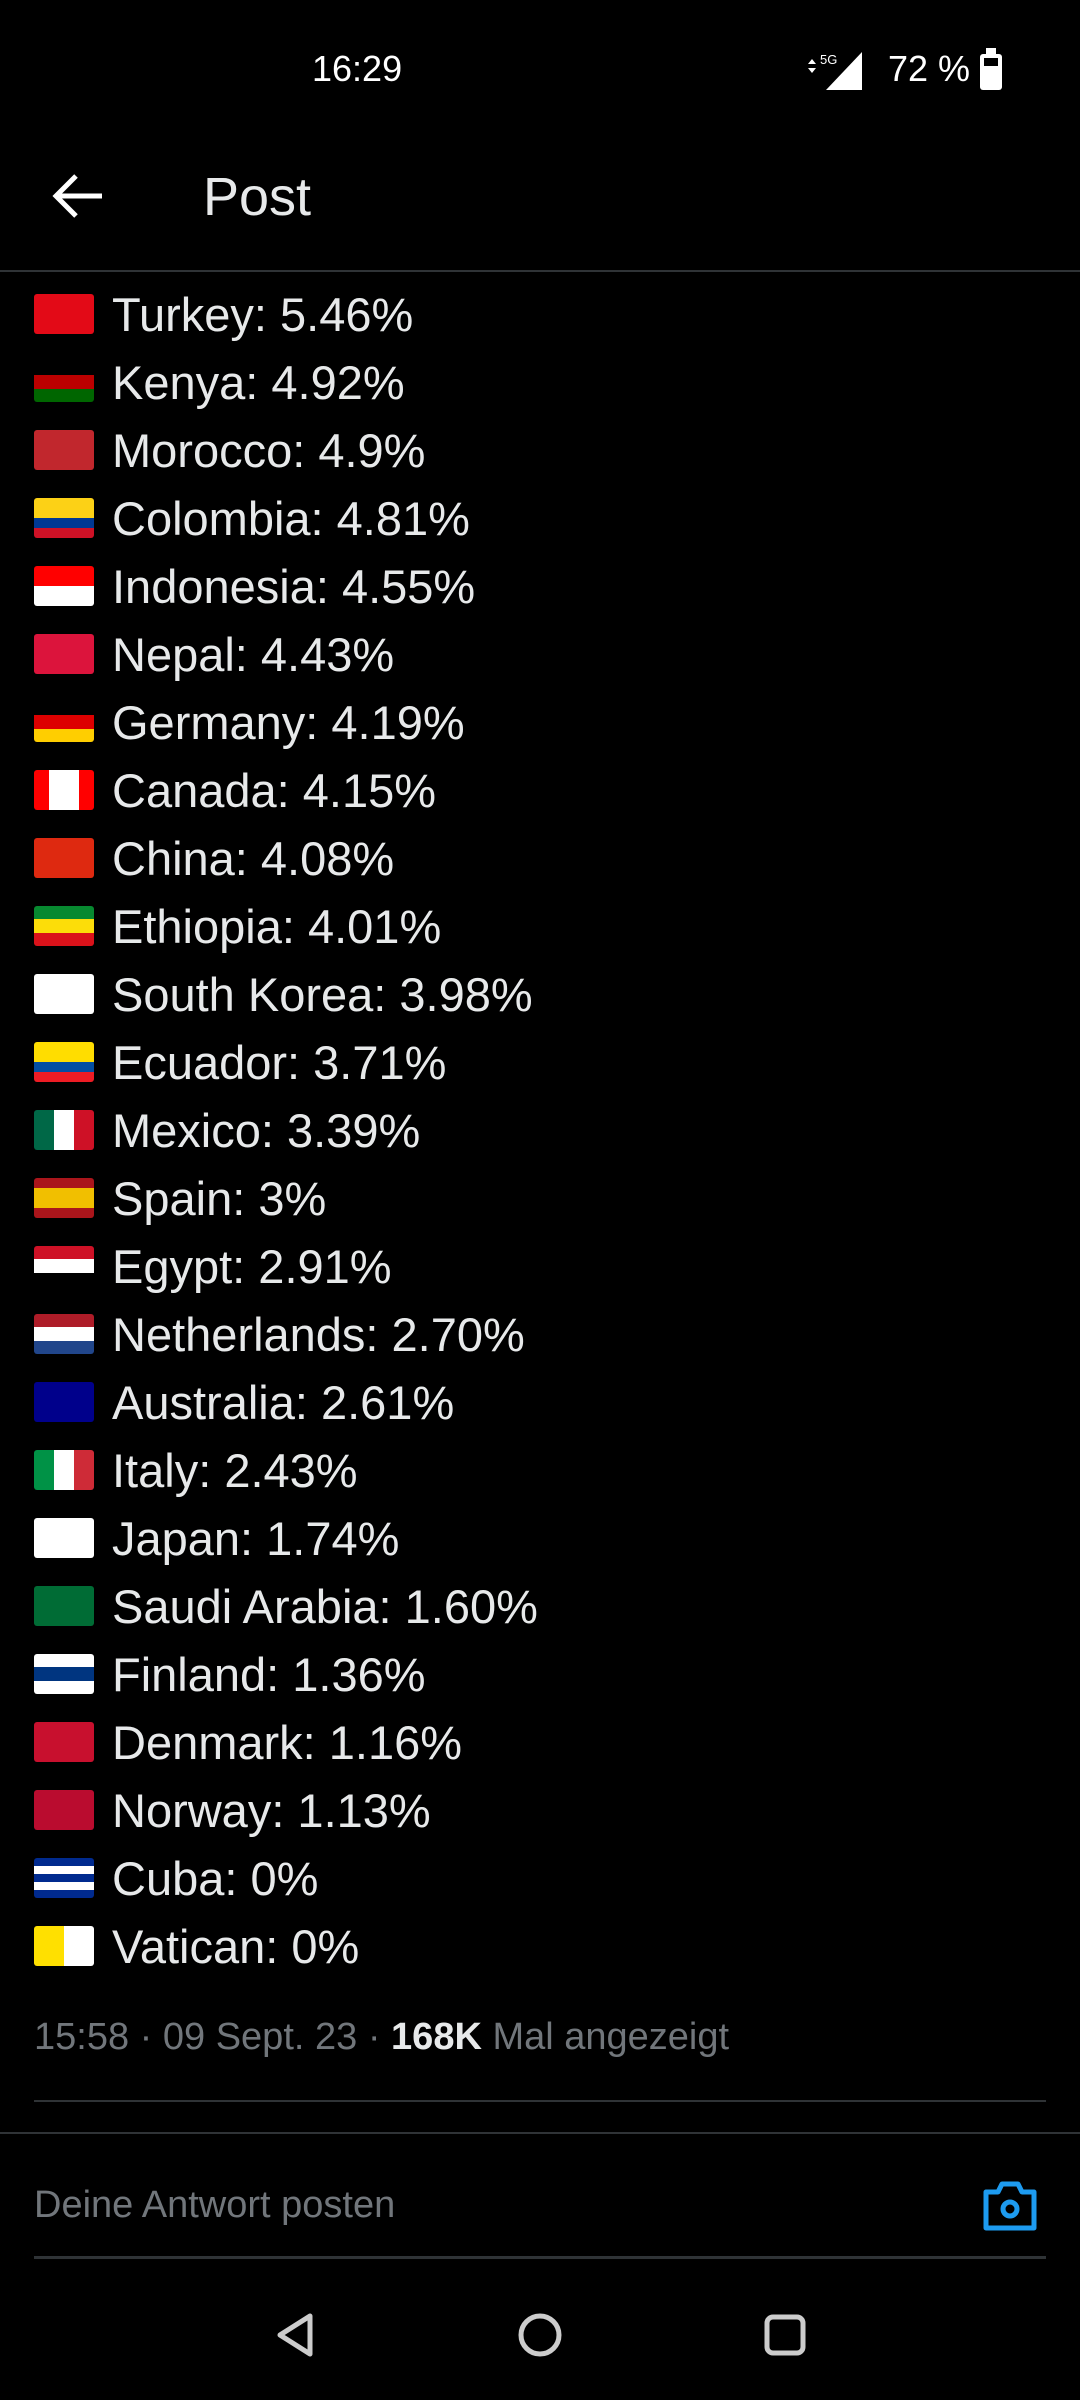  What do you see at coordinates (382, 2037) in the screenshot?
I see `post-meta: 15:58 · 09 Sept. 23 · 168K Mal angezeigt` at bounding box center [382, 2037].